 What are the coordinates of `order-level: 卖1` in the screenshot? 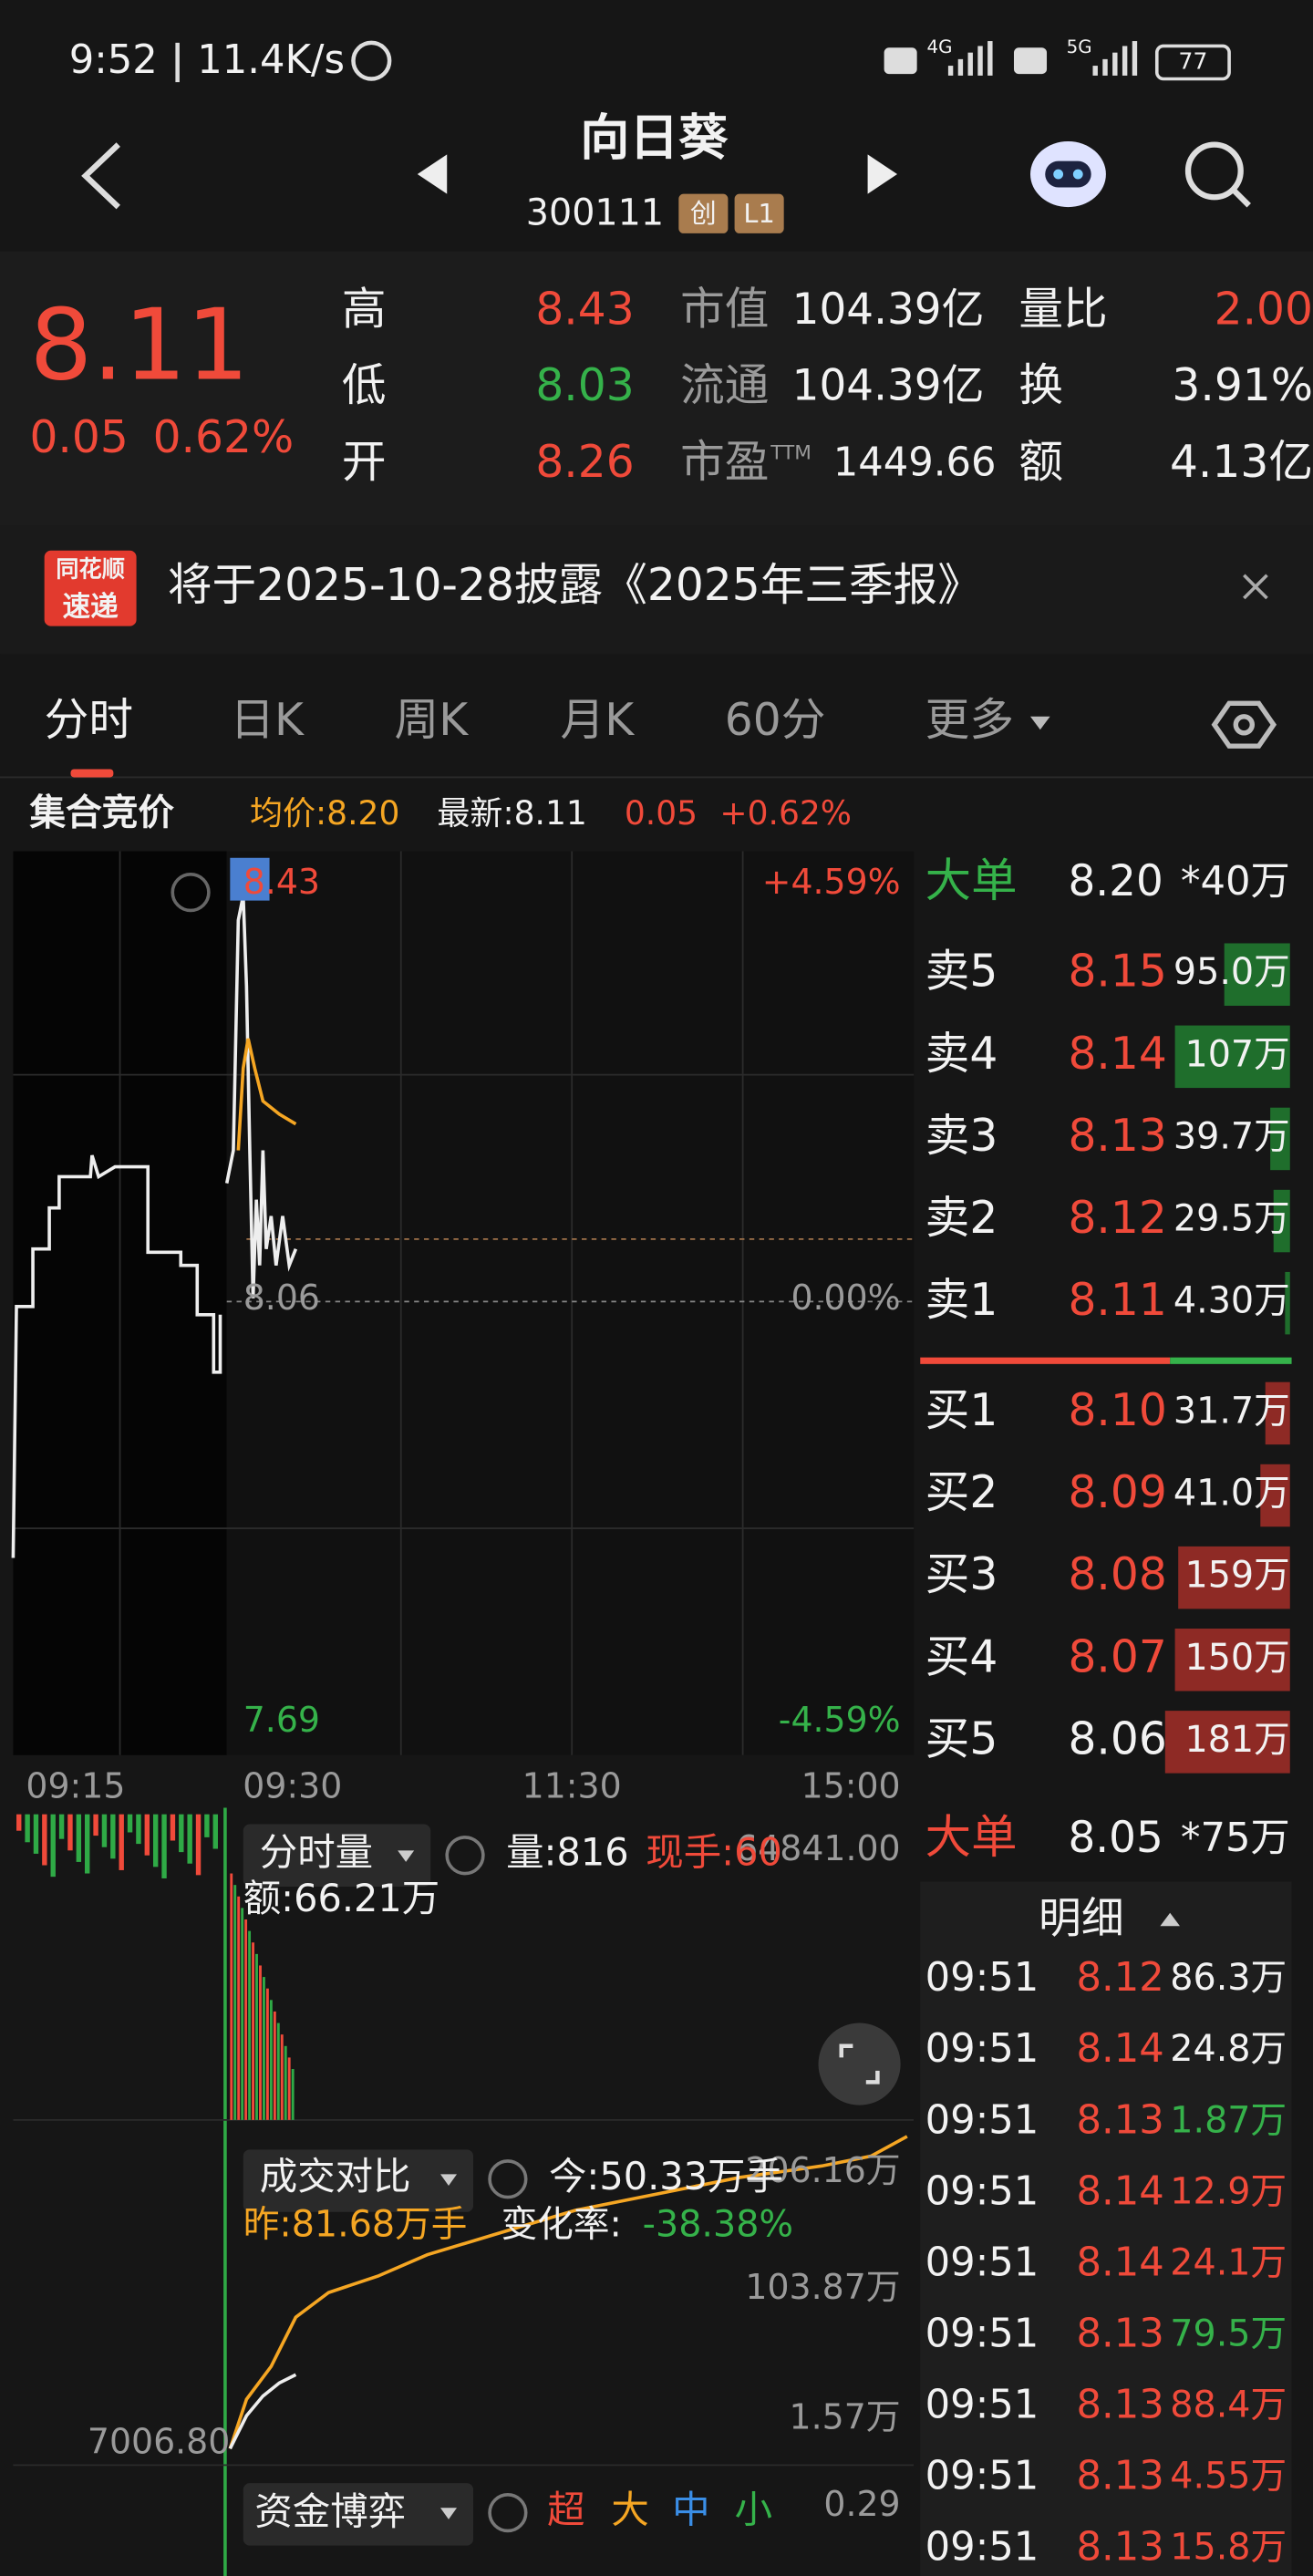 It's located at (961, 1300).